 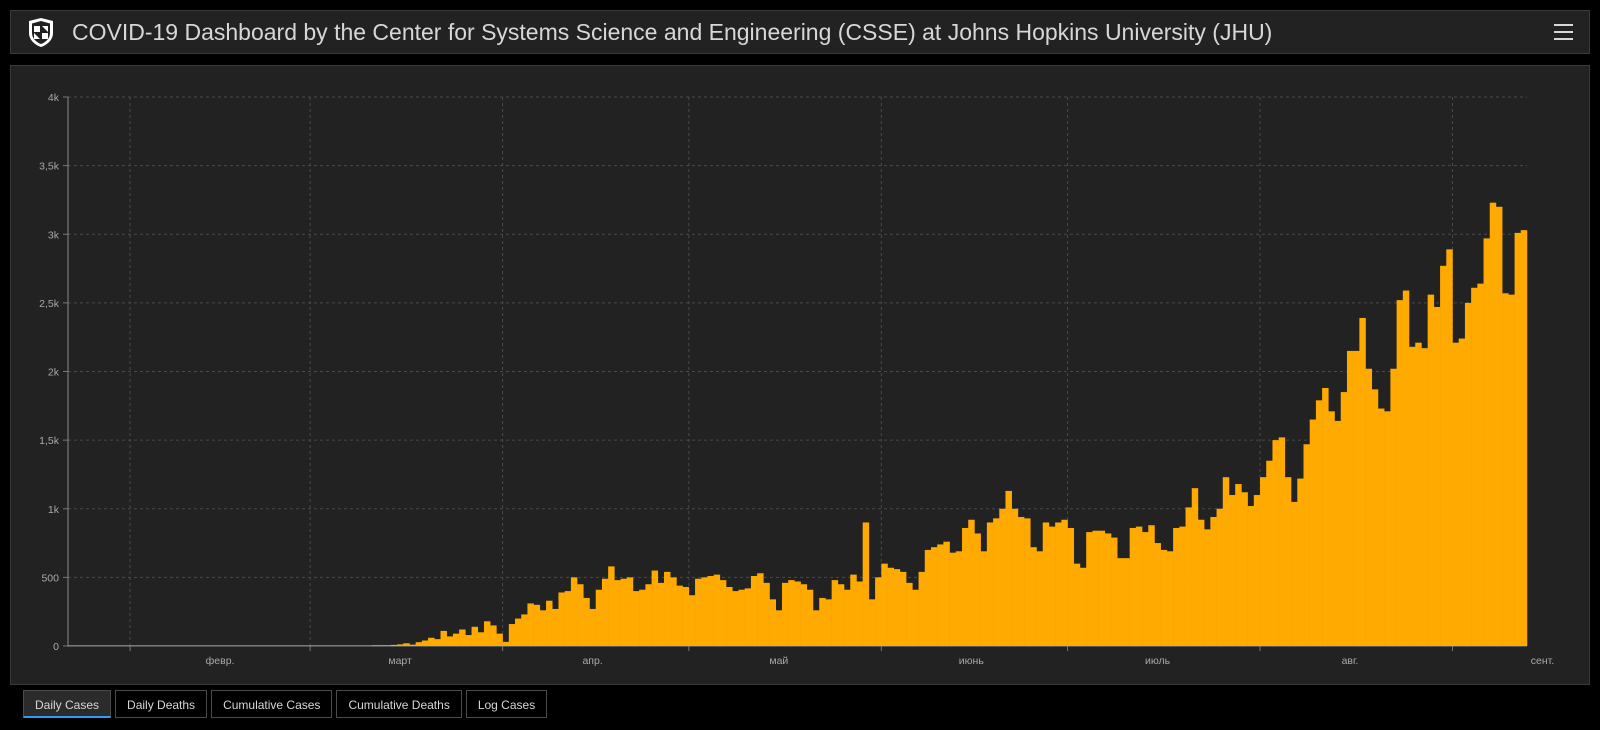 What do you see at coordinates (161, 704) in the screenshot?
I see `tab-daily-deaths: Daily Deaths` at bounding box center [161, 704].